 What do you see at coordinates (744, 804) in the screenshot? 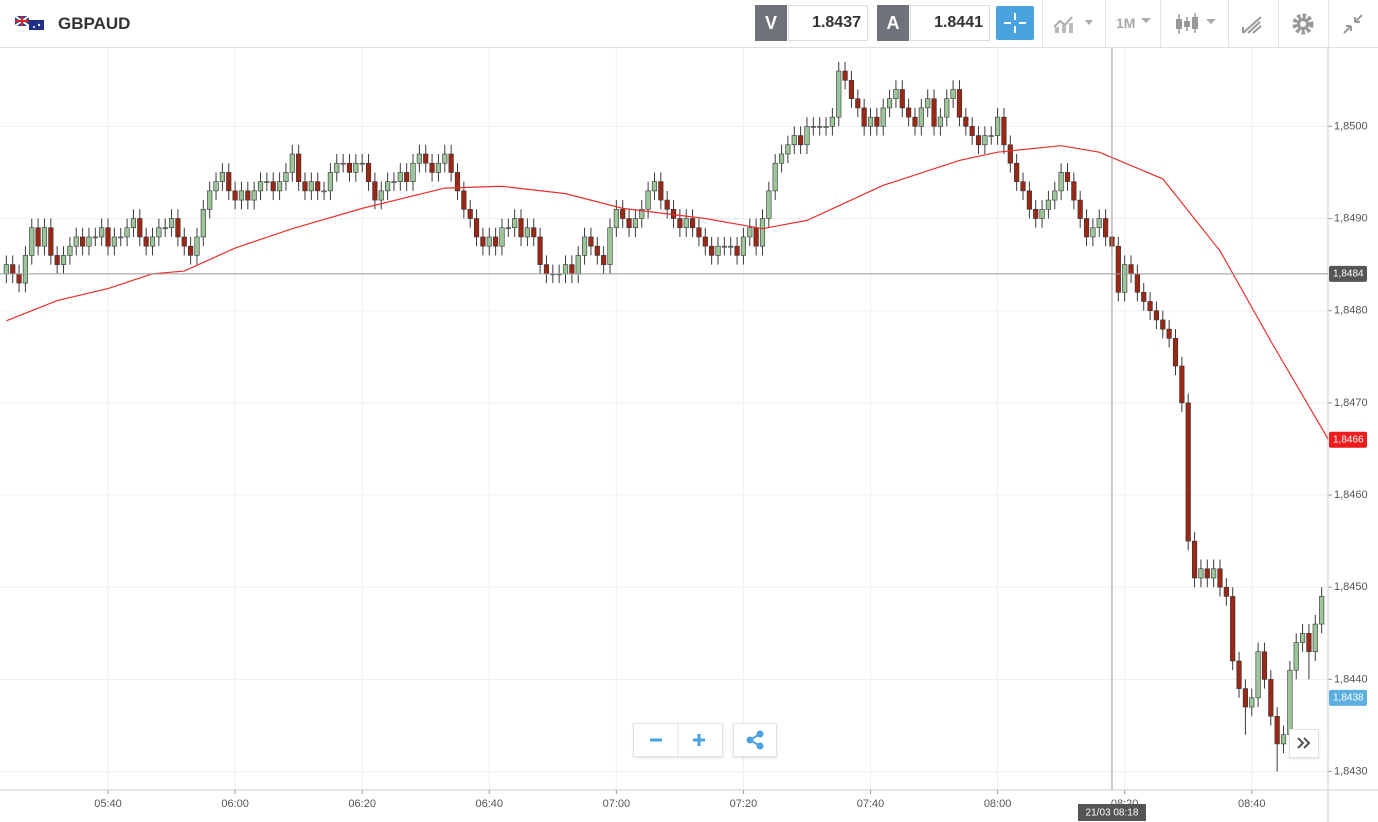
I see `x-tick-label: 07:20` at bounding box center [744, 804].